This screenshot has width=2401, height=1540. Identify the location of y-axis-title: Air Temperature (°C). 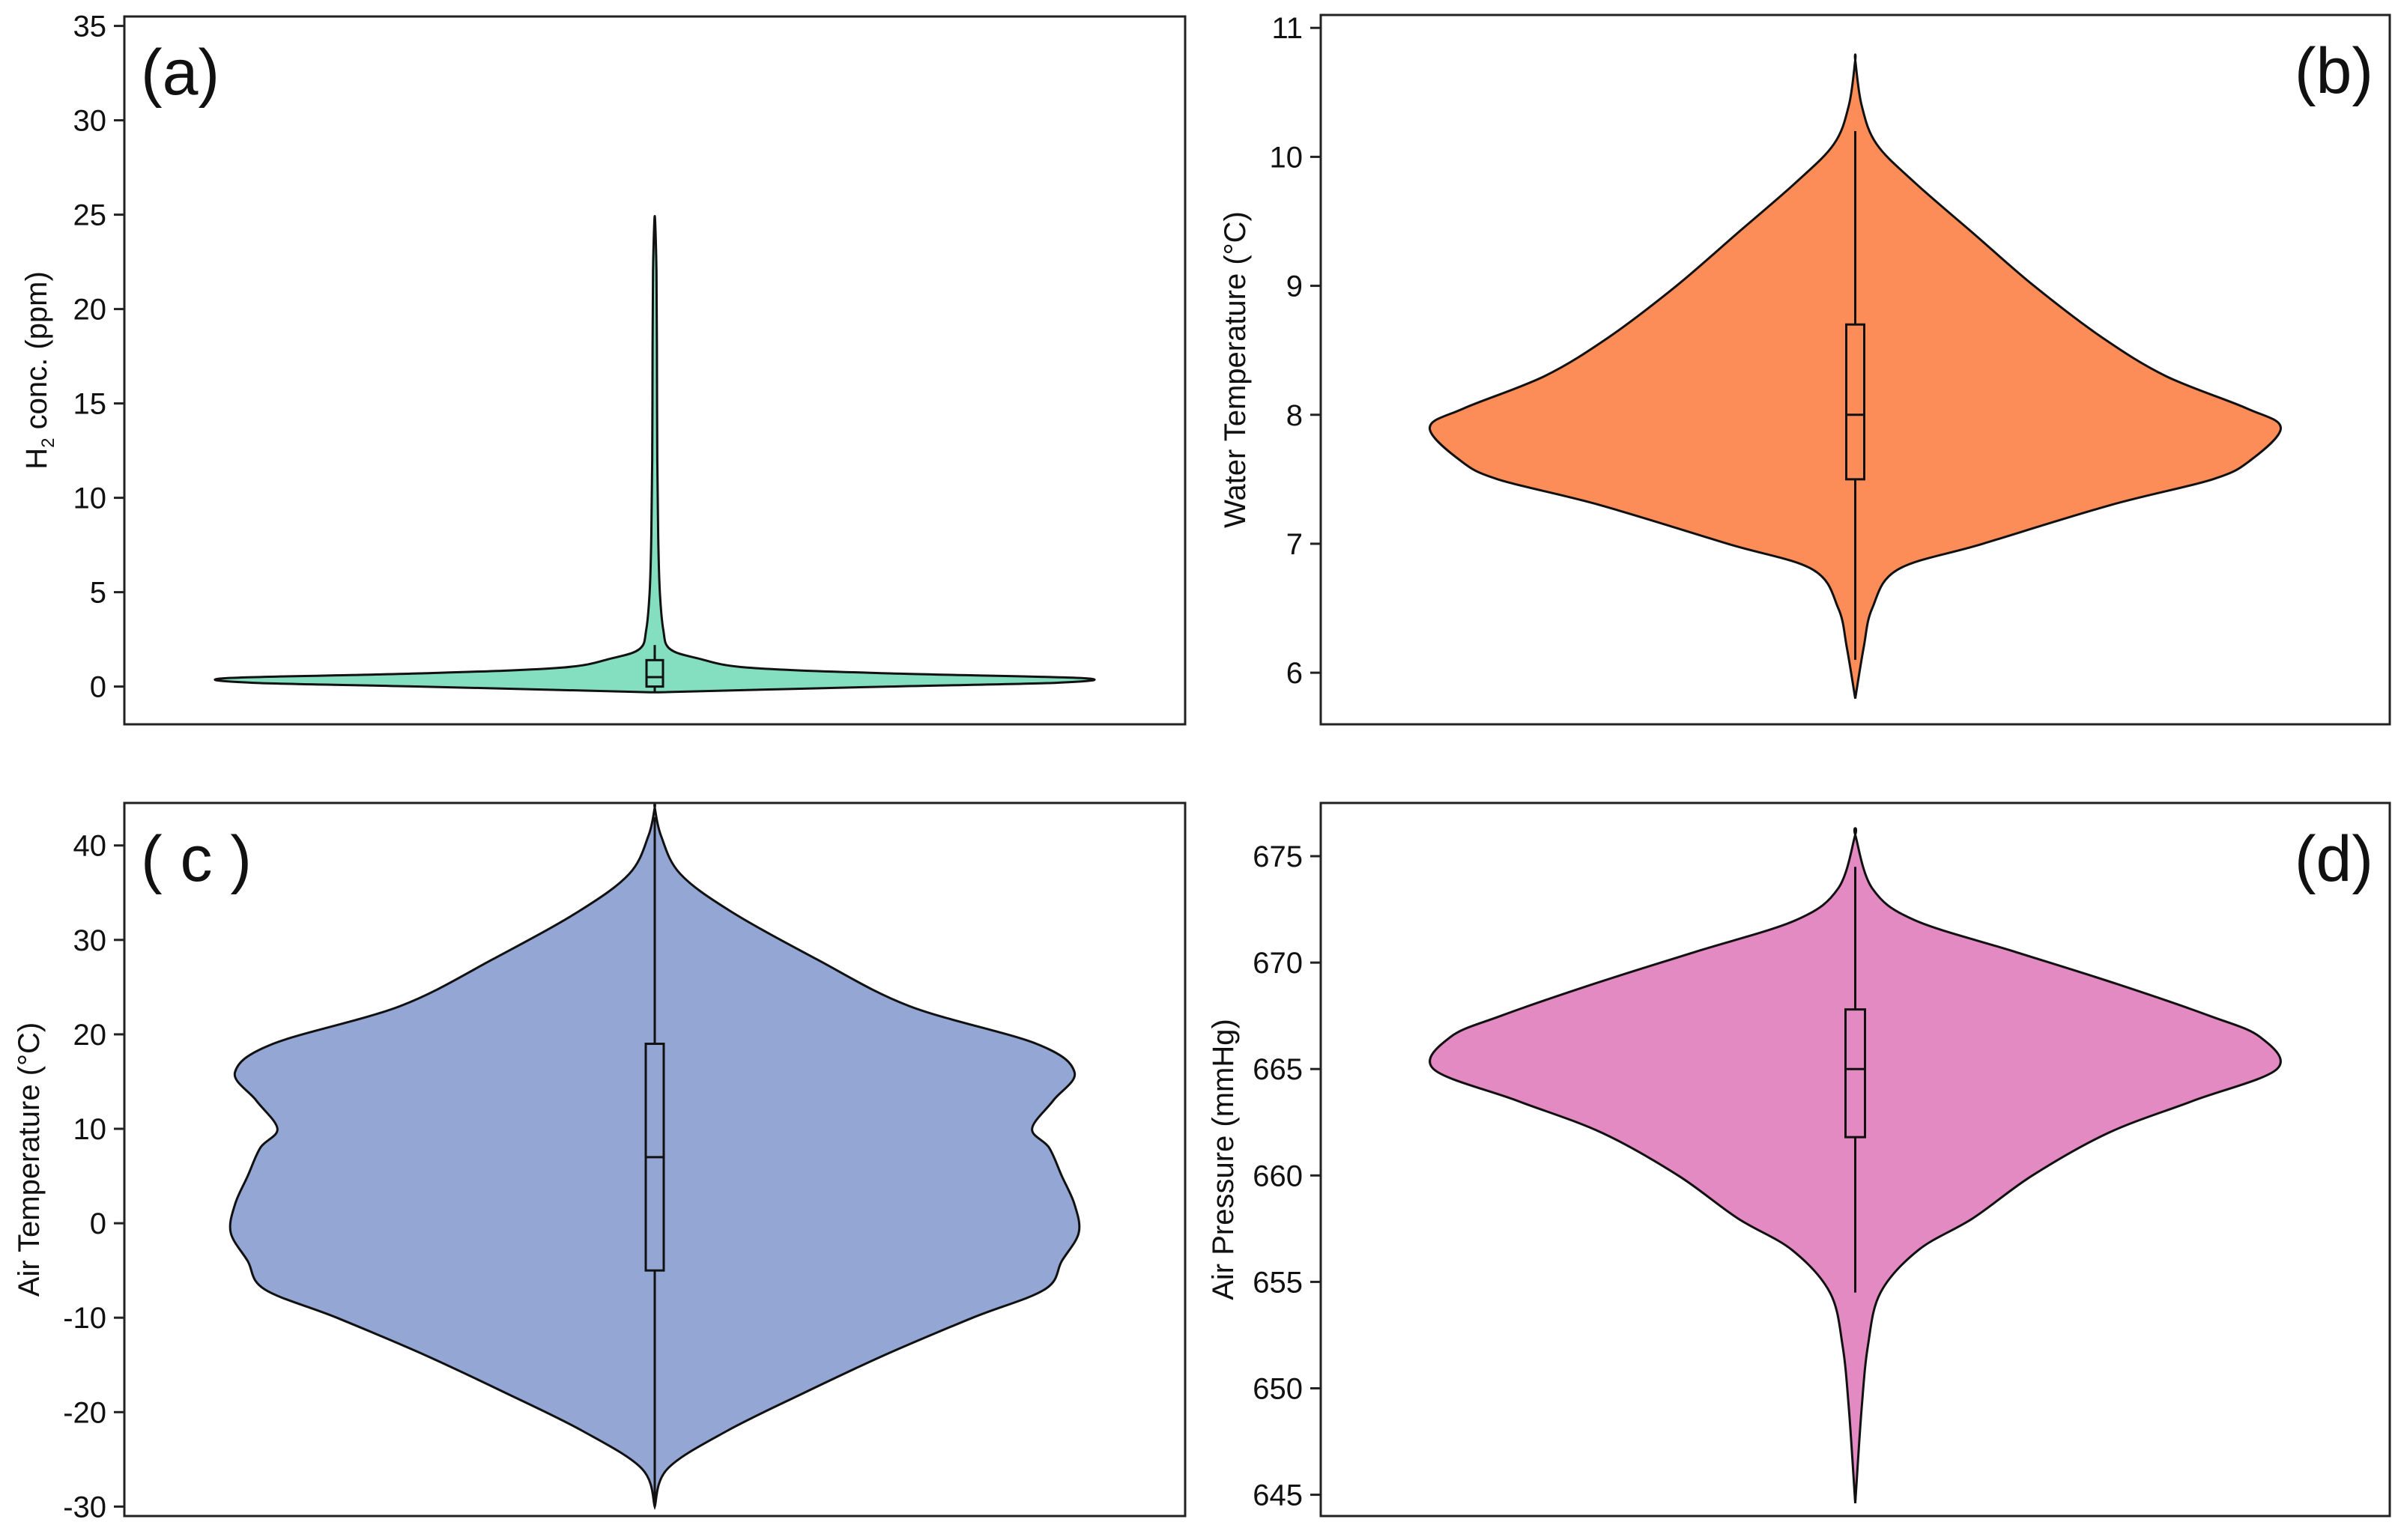
(29, 1159).